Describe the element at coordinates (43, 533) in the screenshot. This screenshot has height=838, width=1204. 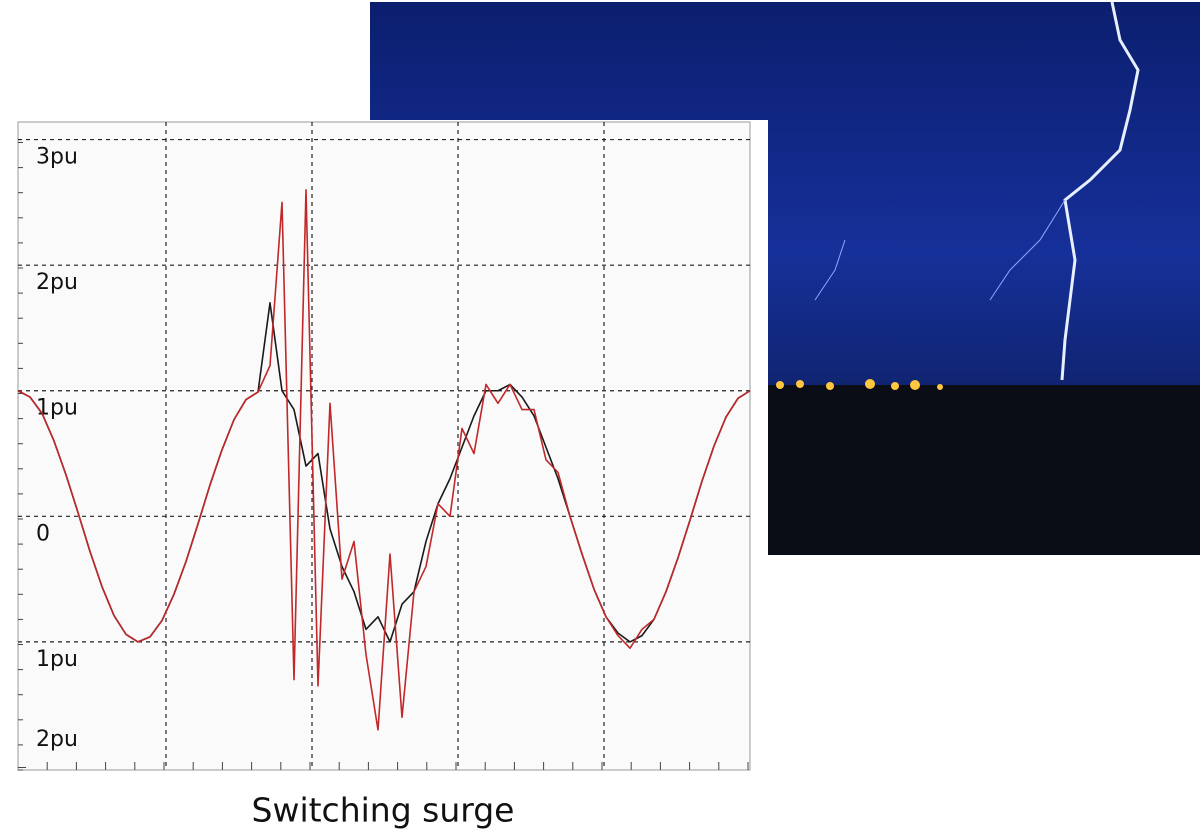
I see `y-tick-label: 0` at that location.